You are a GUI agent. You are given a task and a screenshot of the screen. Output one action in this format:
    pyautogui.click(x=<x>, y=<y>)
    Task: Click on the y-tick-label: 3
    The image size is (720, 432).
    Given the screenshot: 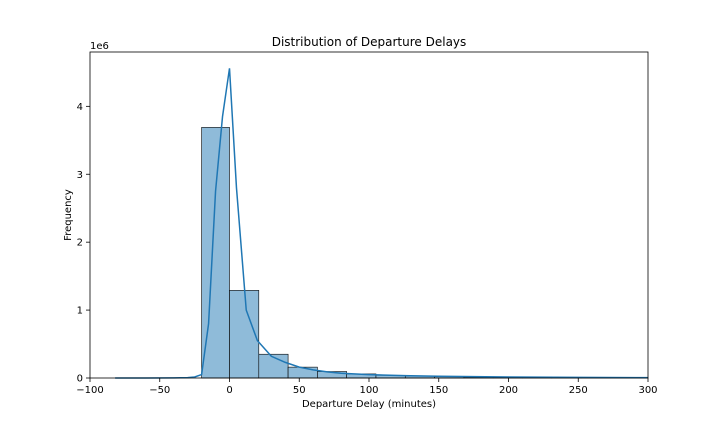 What is the action you would take?
    pyautogui.click(x=80, y=175)
    